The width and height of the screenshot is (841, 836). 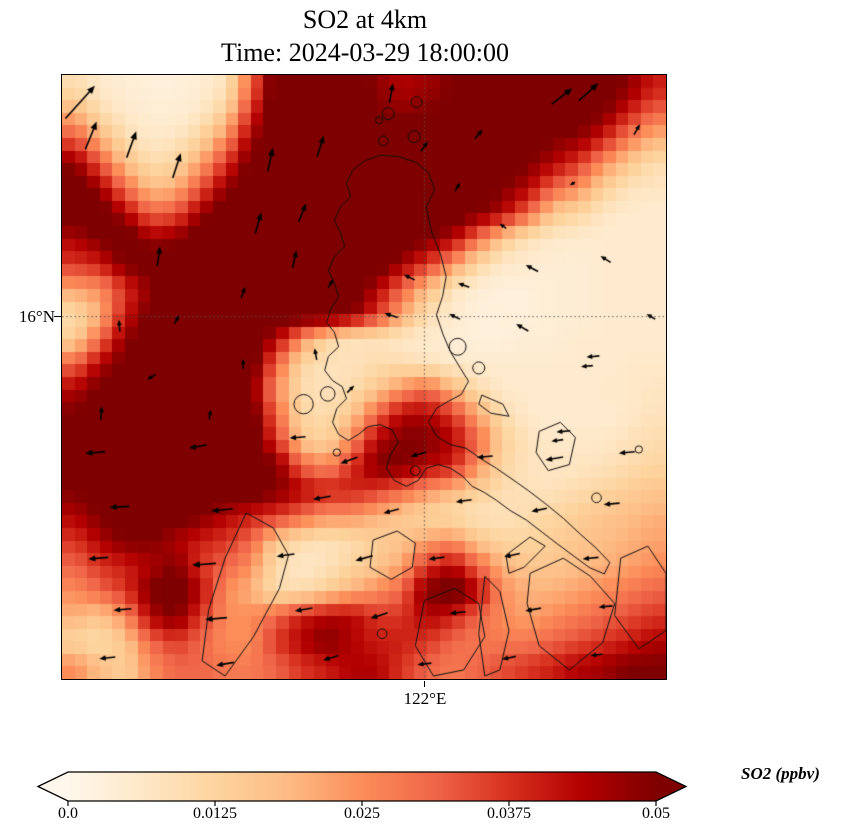 I want to click on colorbar, so click(x=362, y=788).